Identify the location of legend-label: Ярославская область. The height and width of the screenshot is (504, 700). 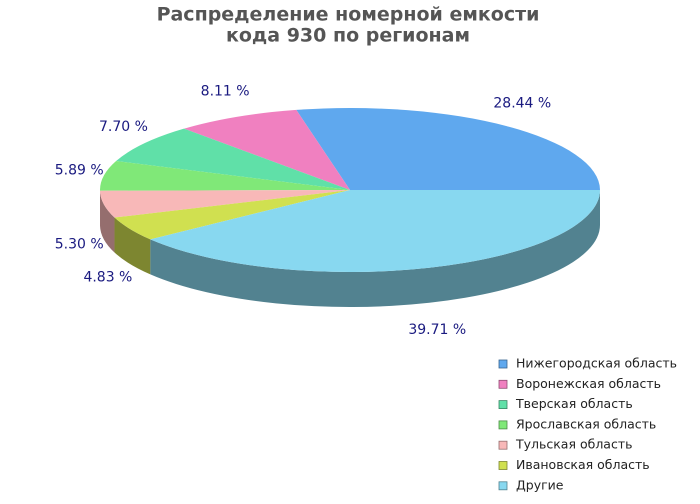
(586, 423).